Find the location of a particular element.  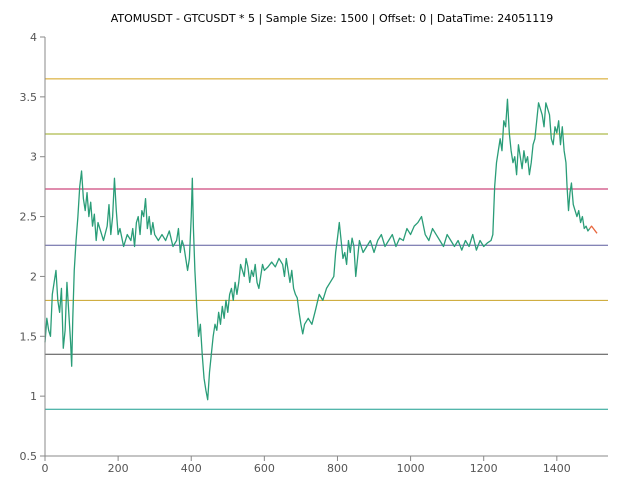

y-tick-label: 1.5 is located at coordinates (29, 336).